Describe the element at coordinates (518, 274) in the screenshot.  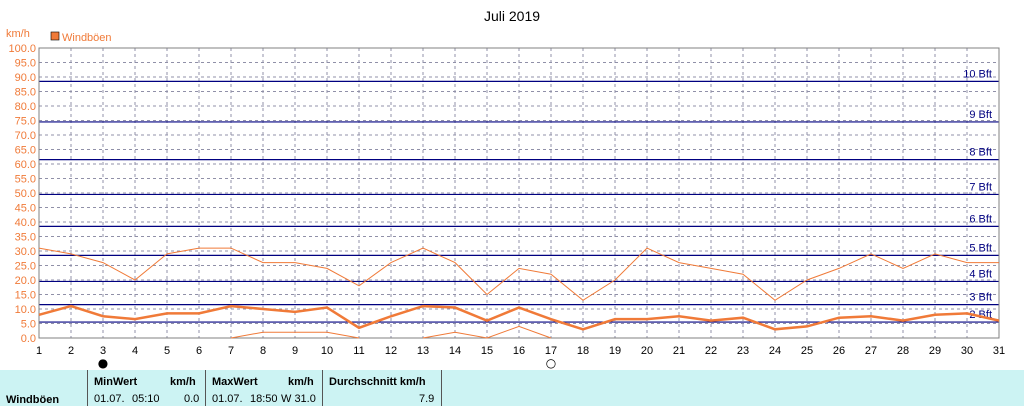
I see `series-line-max` at that location.